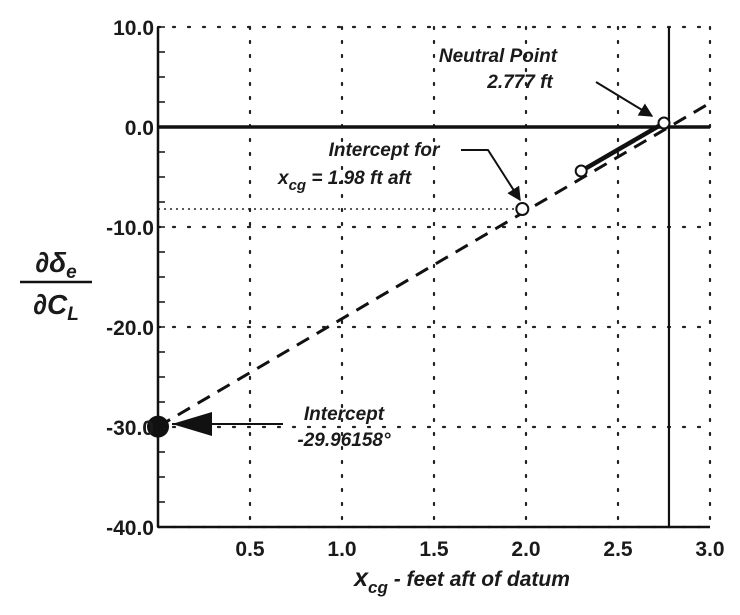 The image size is (740, 615). What do you see at coordinates (479, 579) in the screenshot?
I see `x-axis-rest: - feet aft of datum` at bounding box center [479, 579].